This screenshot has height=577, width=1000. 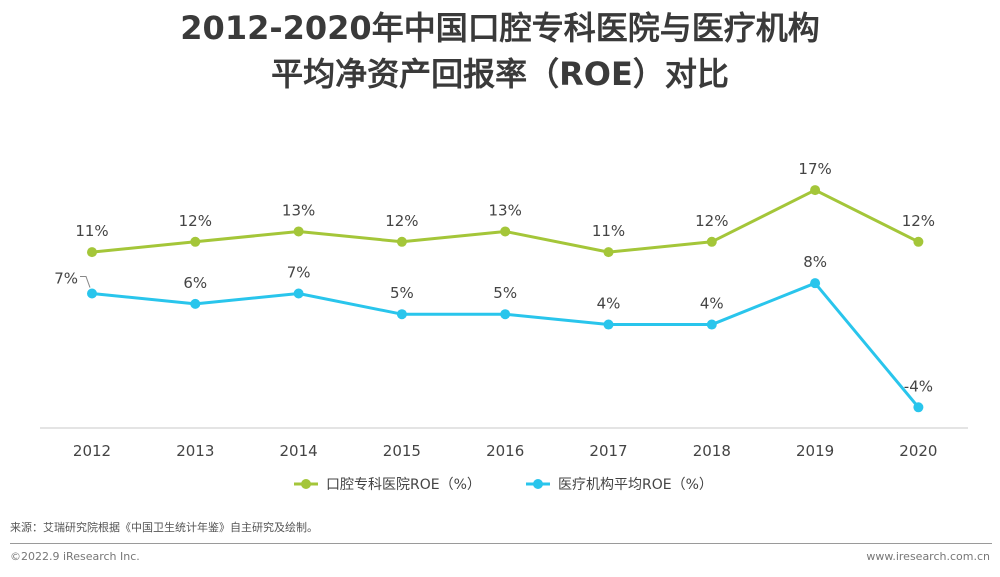 What do you see at coordinates (195, 451) in the screenshot?
I see `x-tick-label: 2013` at bounding box center [195, 451].